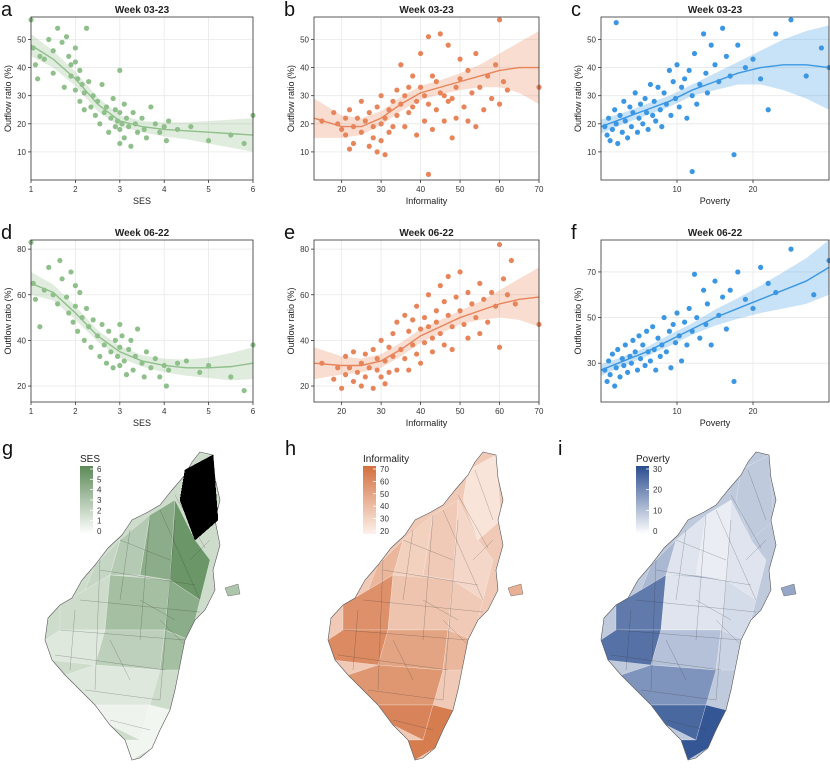  I want to click on map-region, so click(395, 685).